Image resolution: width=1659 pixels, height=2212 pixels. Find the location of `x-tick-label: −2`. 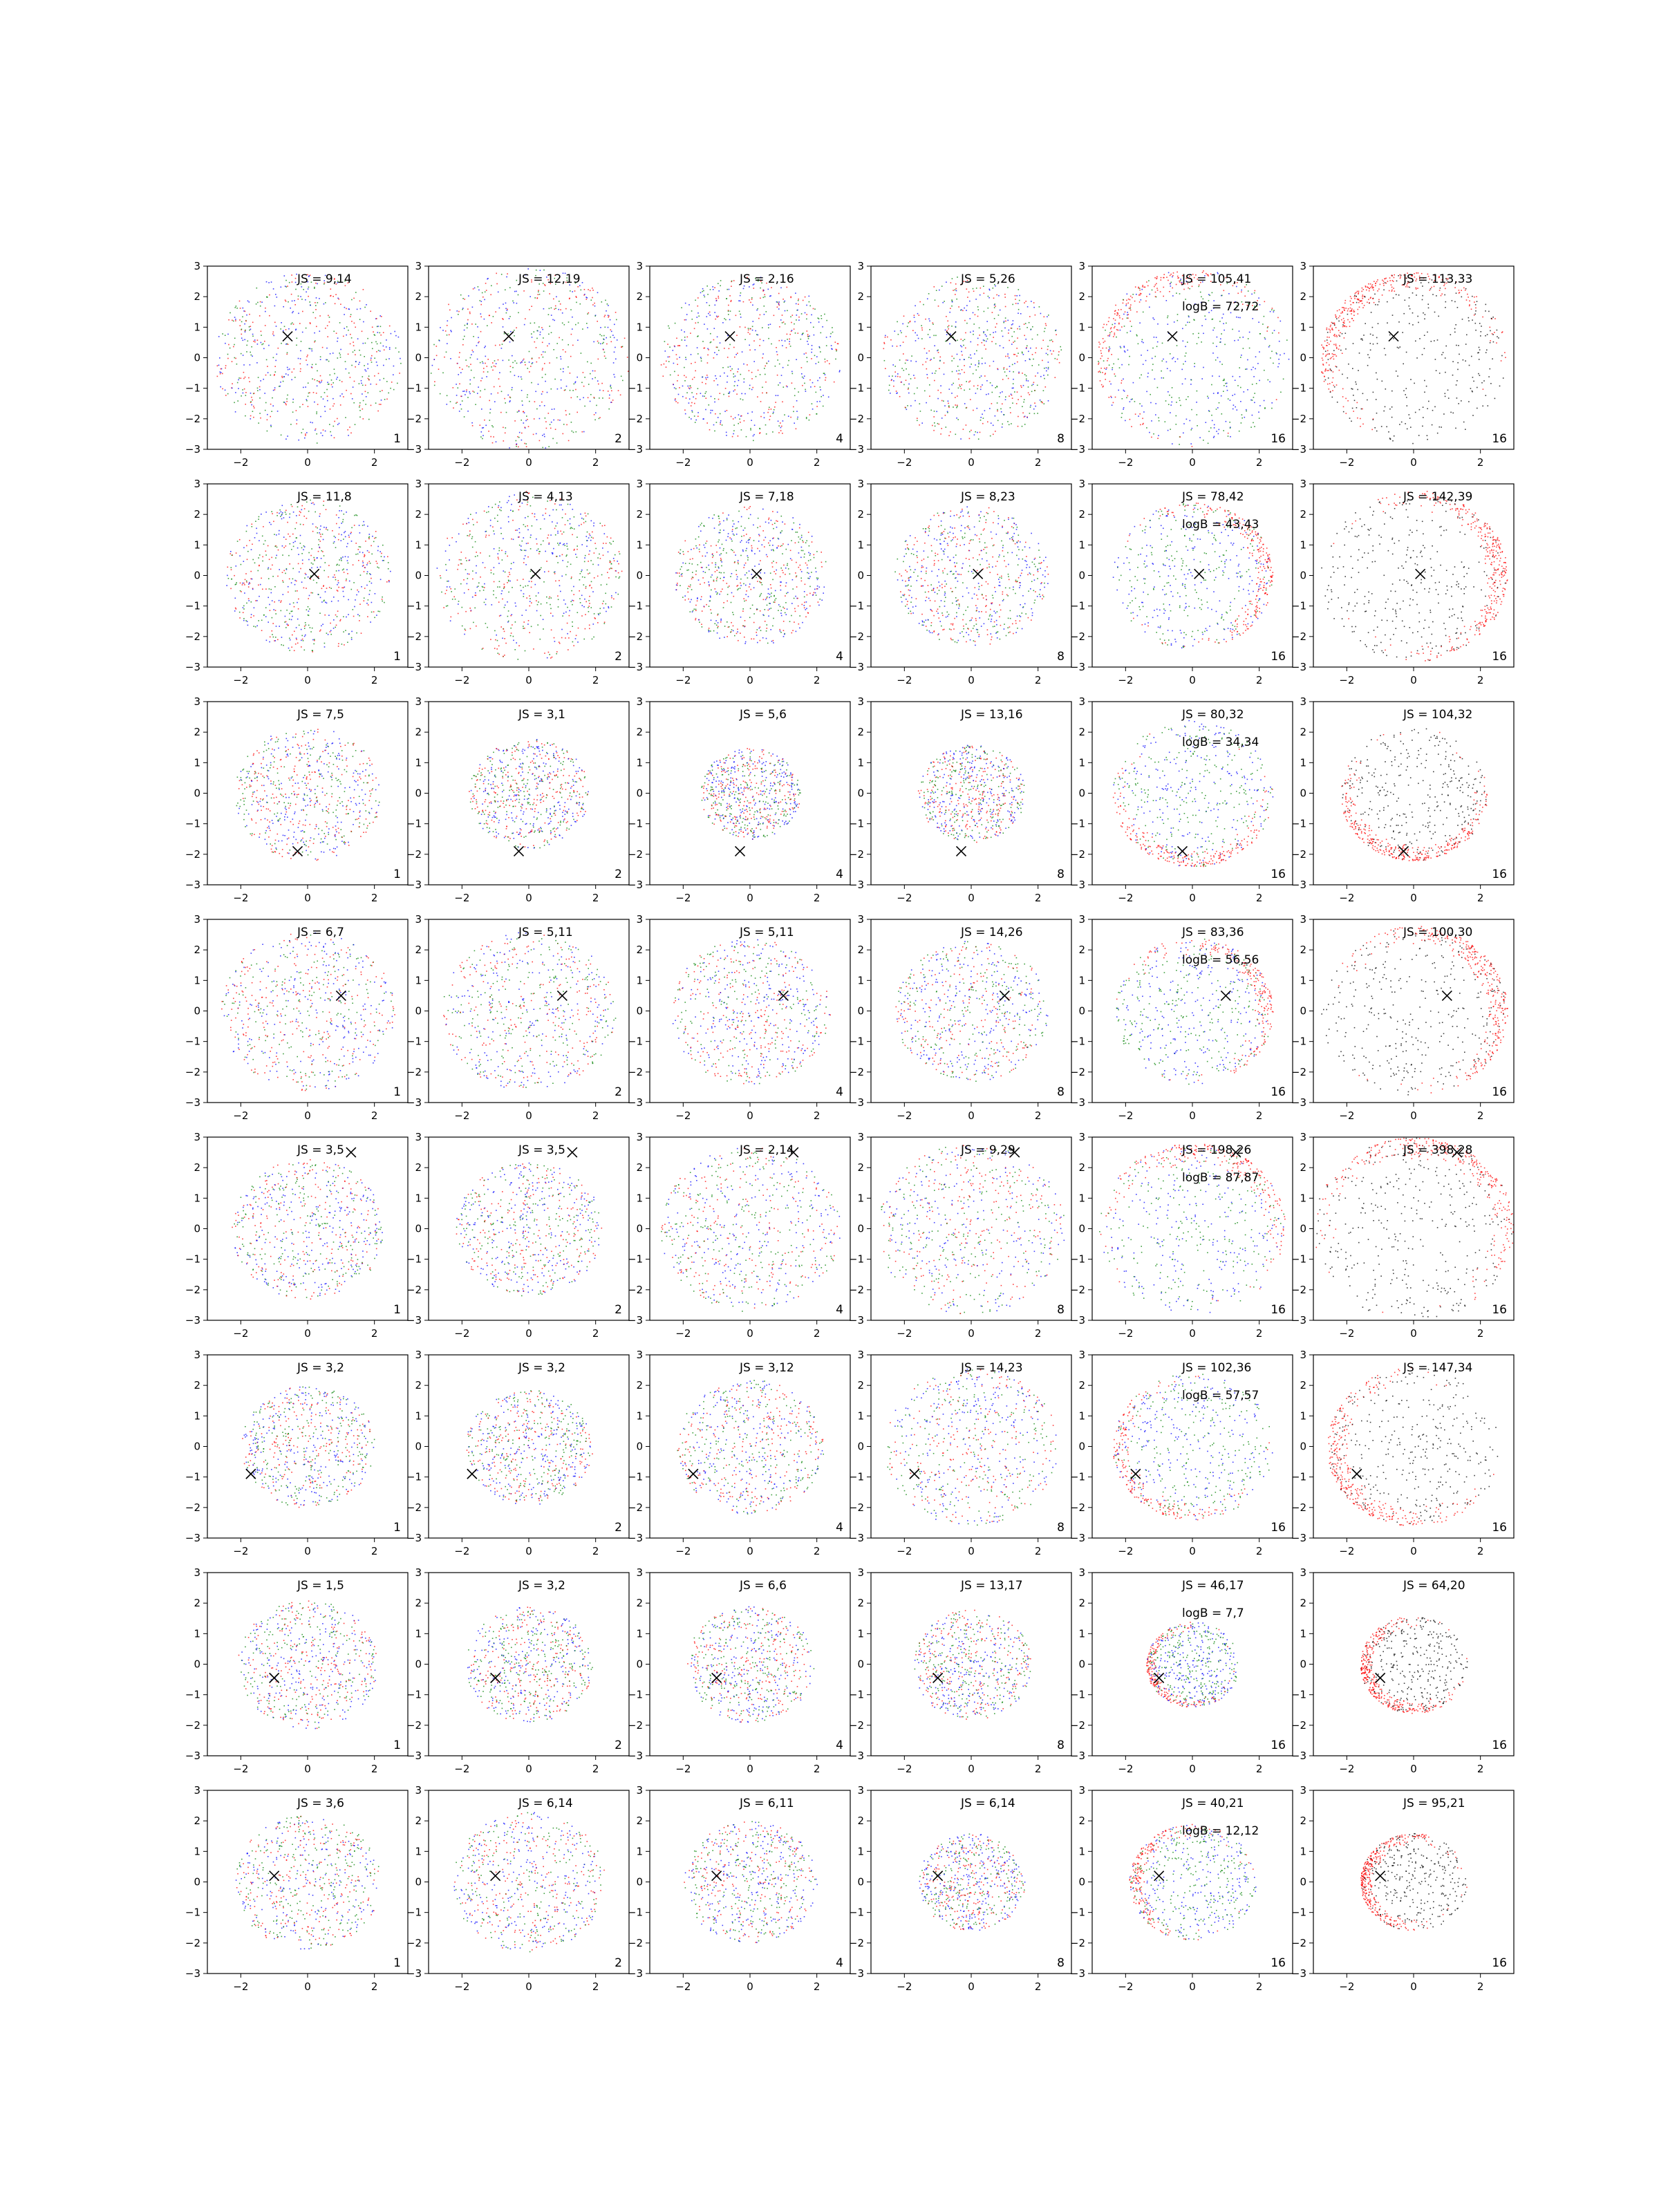

x-tick-label: −2 is located at coordinates (240, 462).